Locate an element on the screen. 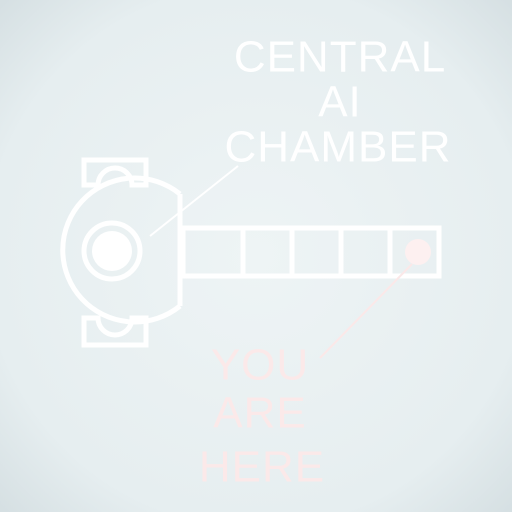 This screenshot has height=512, width=512. label-line: CHAMBER is located at coordinates (337, 147).